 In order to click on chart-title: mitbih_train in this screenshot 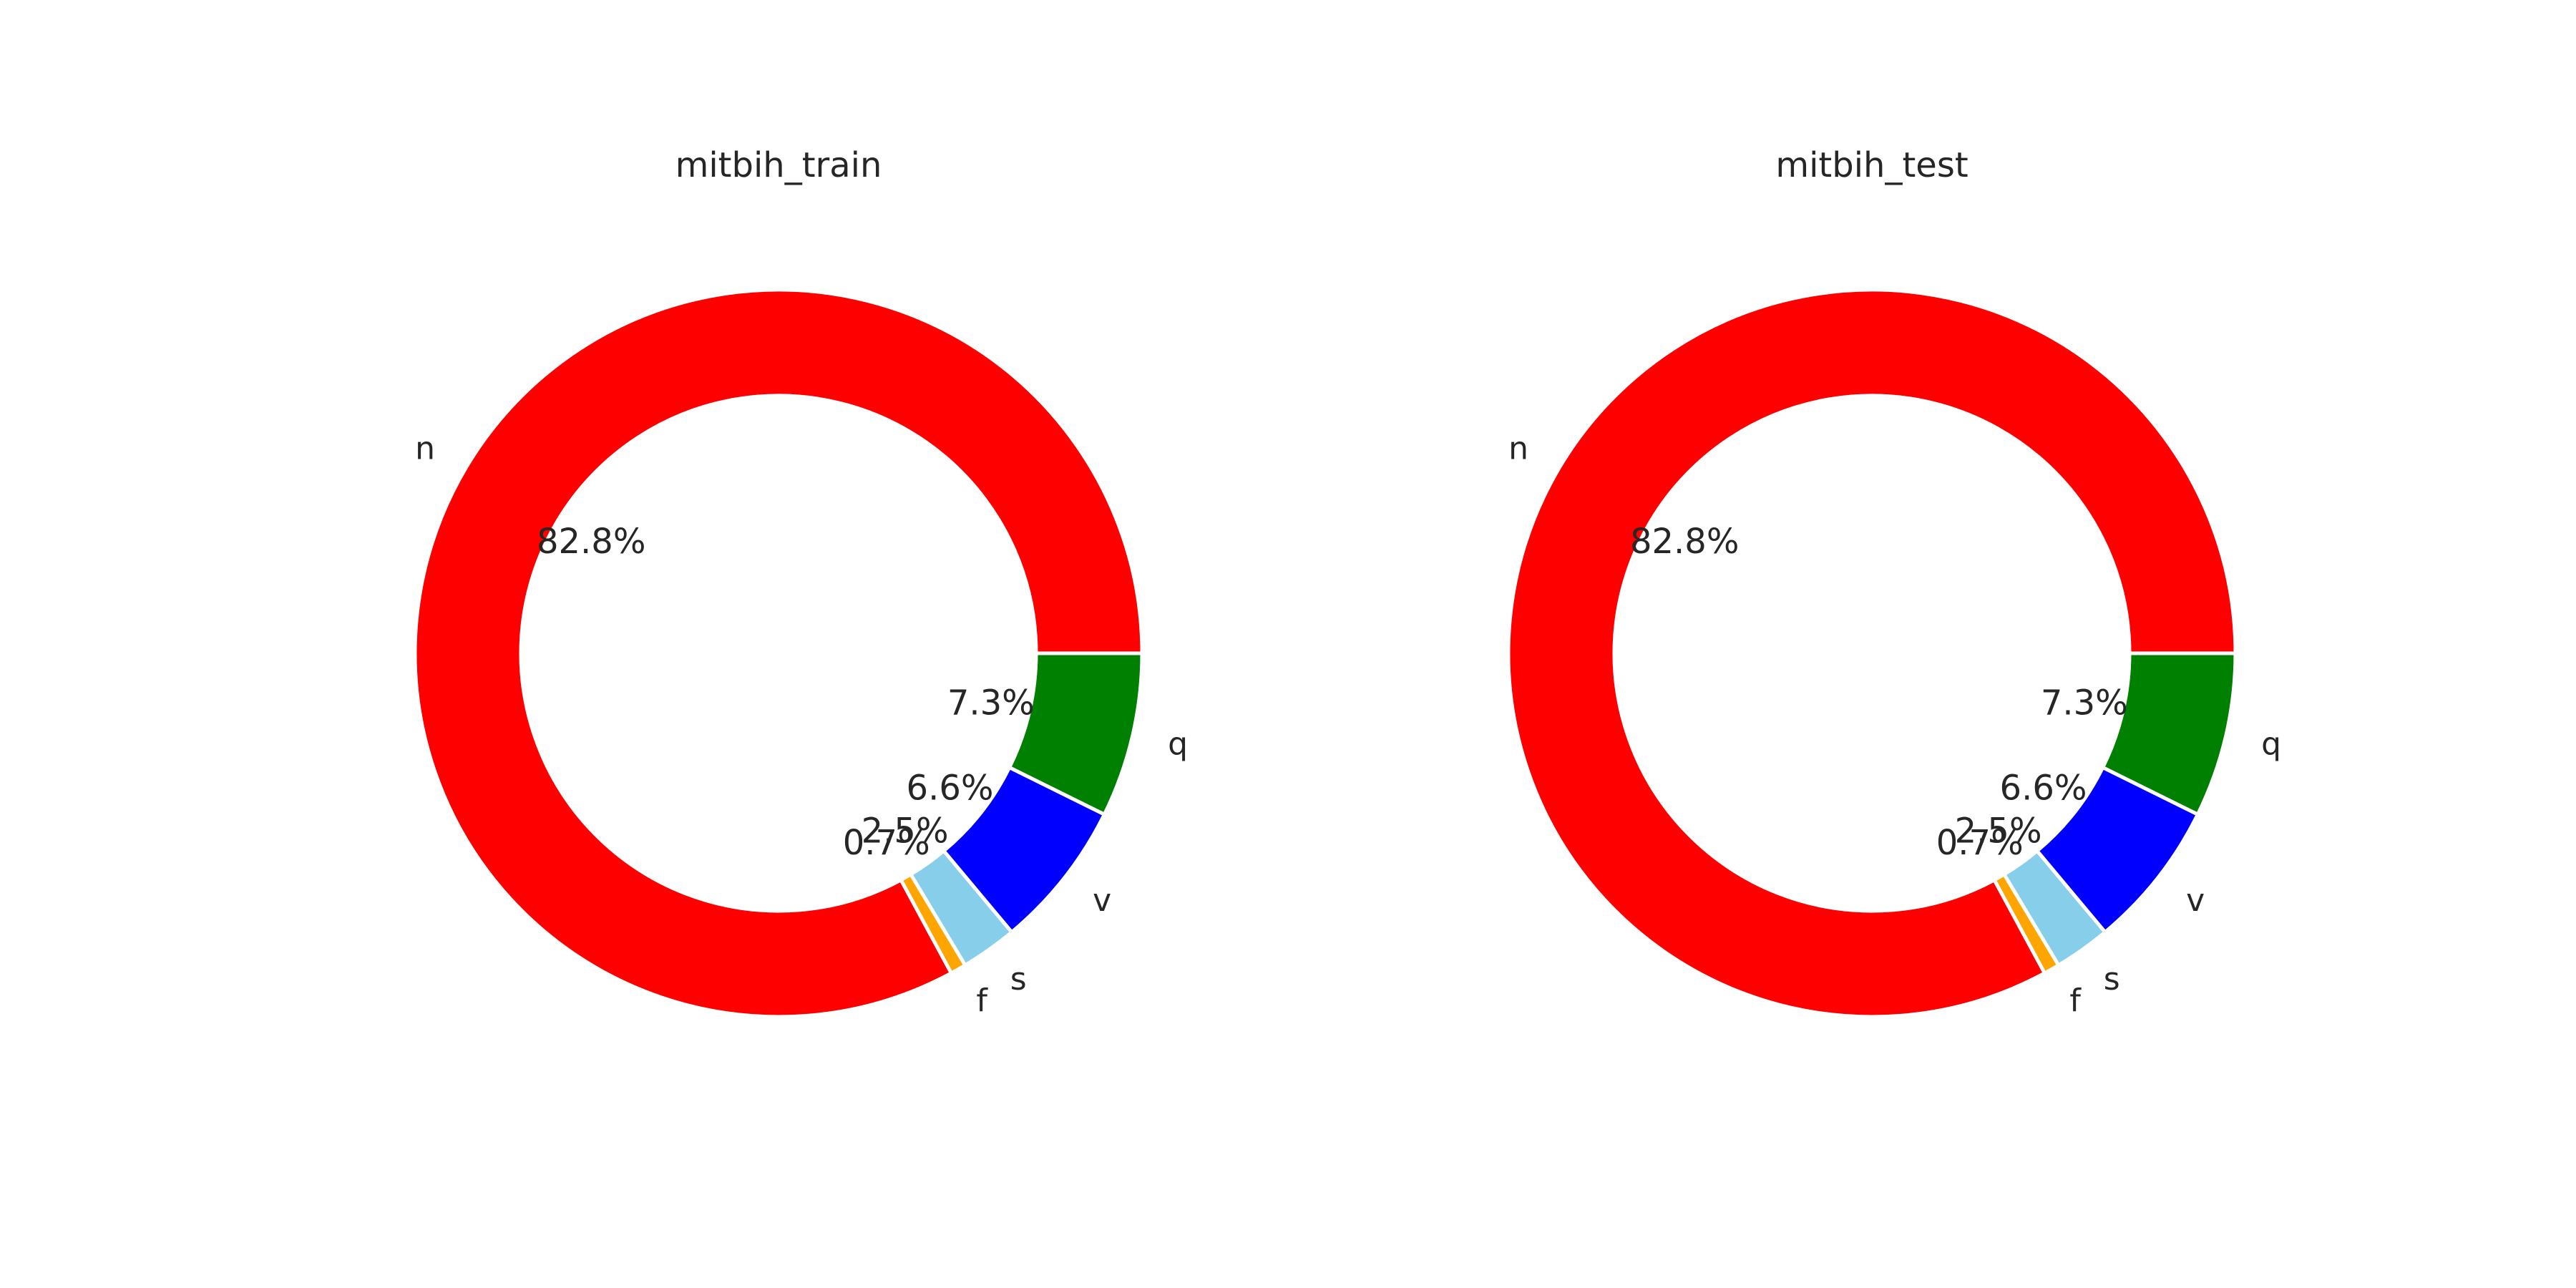, I will do `click(778, 165)`.